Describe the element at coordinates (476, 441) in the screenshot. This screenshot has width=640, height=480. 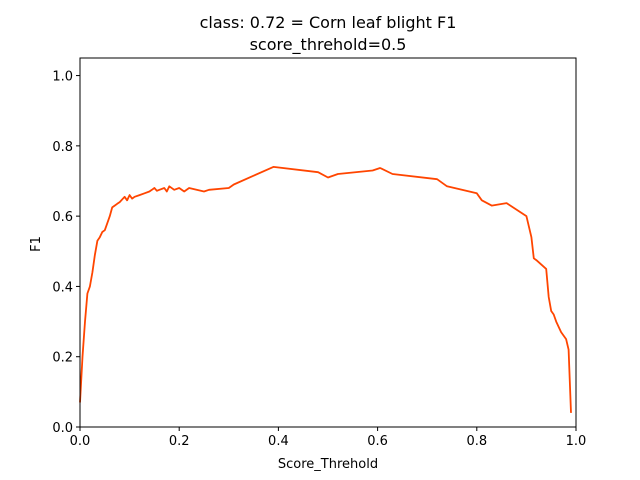
I see `x-tick-label: 0.8` at that location.